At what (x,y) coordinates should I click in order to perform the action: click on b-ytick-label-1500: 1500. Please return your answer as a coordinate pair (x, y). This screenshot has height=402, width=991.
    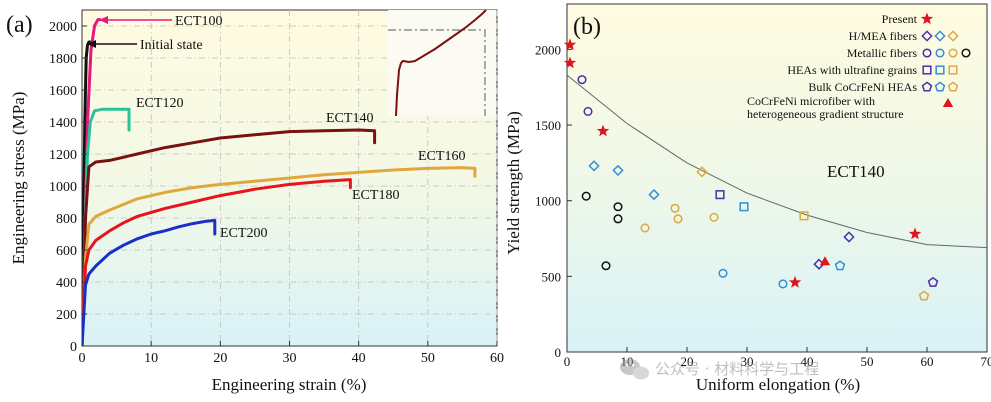
    Looking at the image, I should click on (548, 125).